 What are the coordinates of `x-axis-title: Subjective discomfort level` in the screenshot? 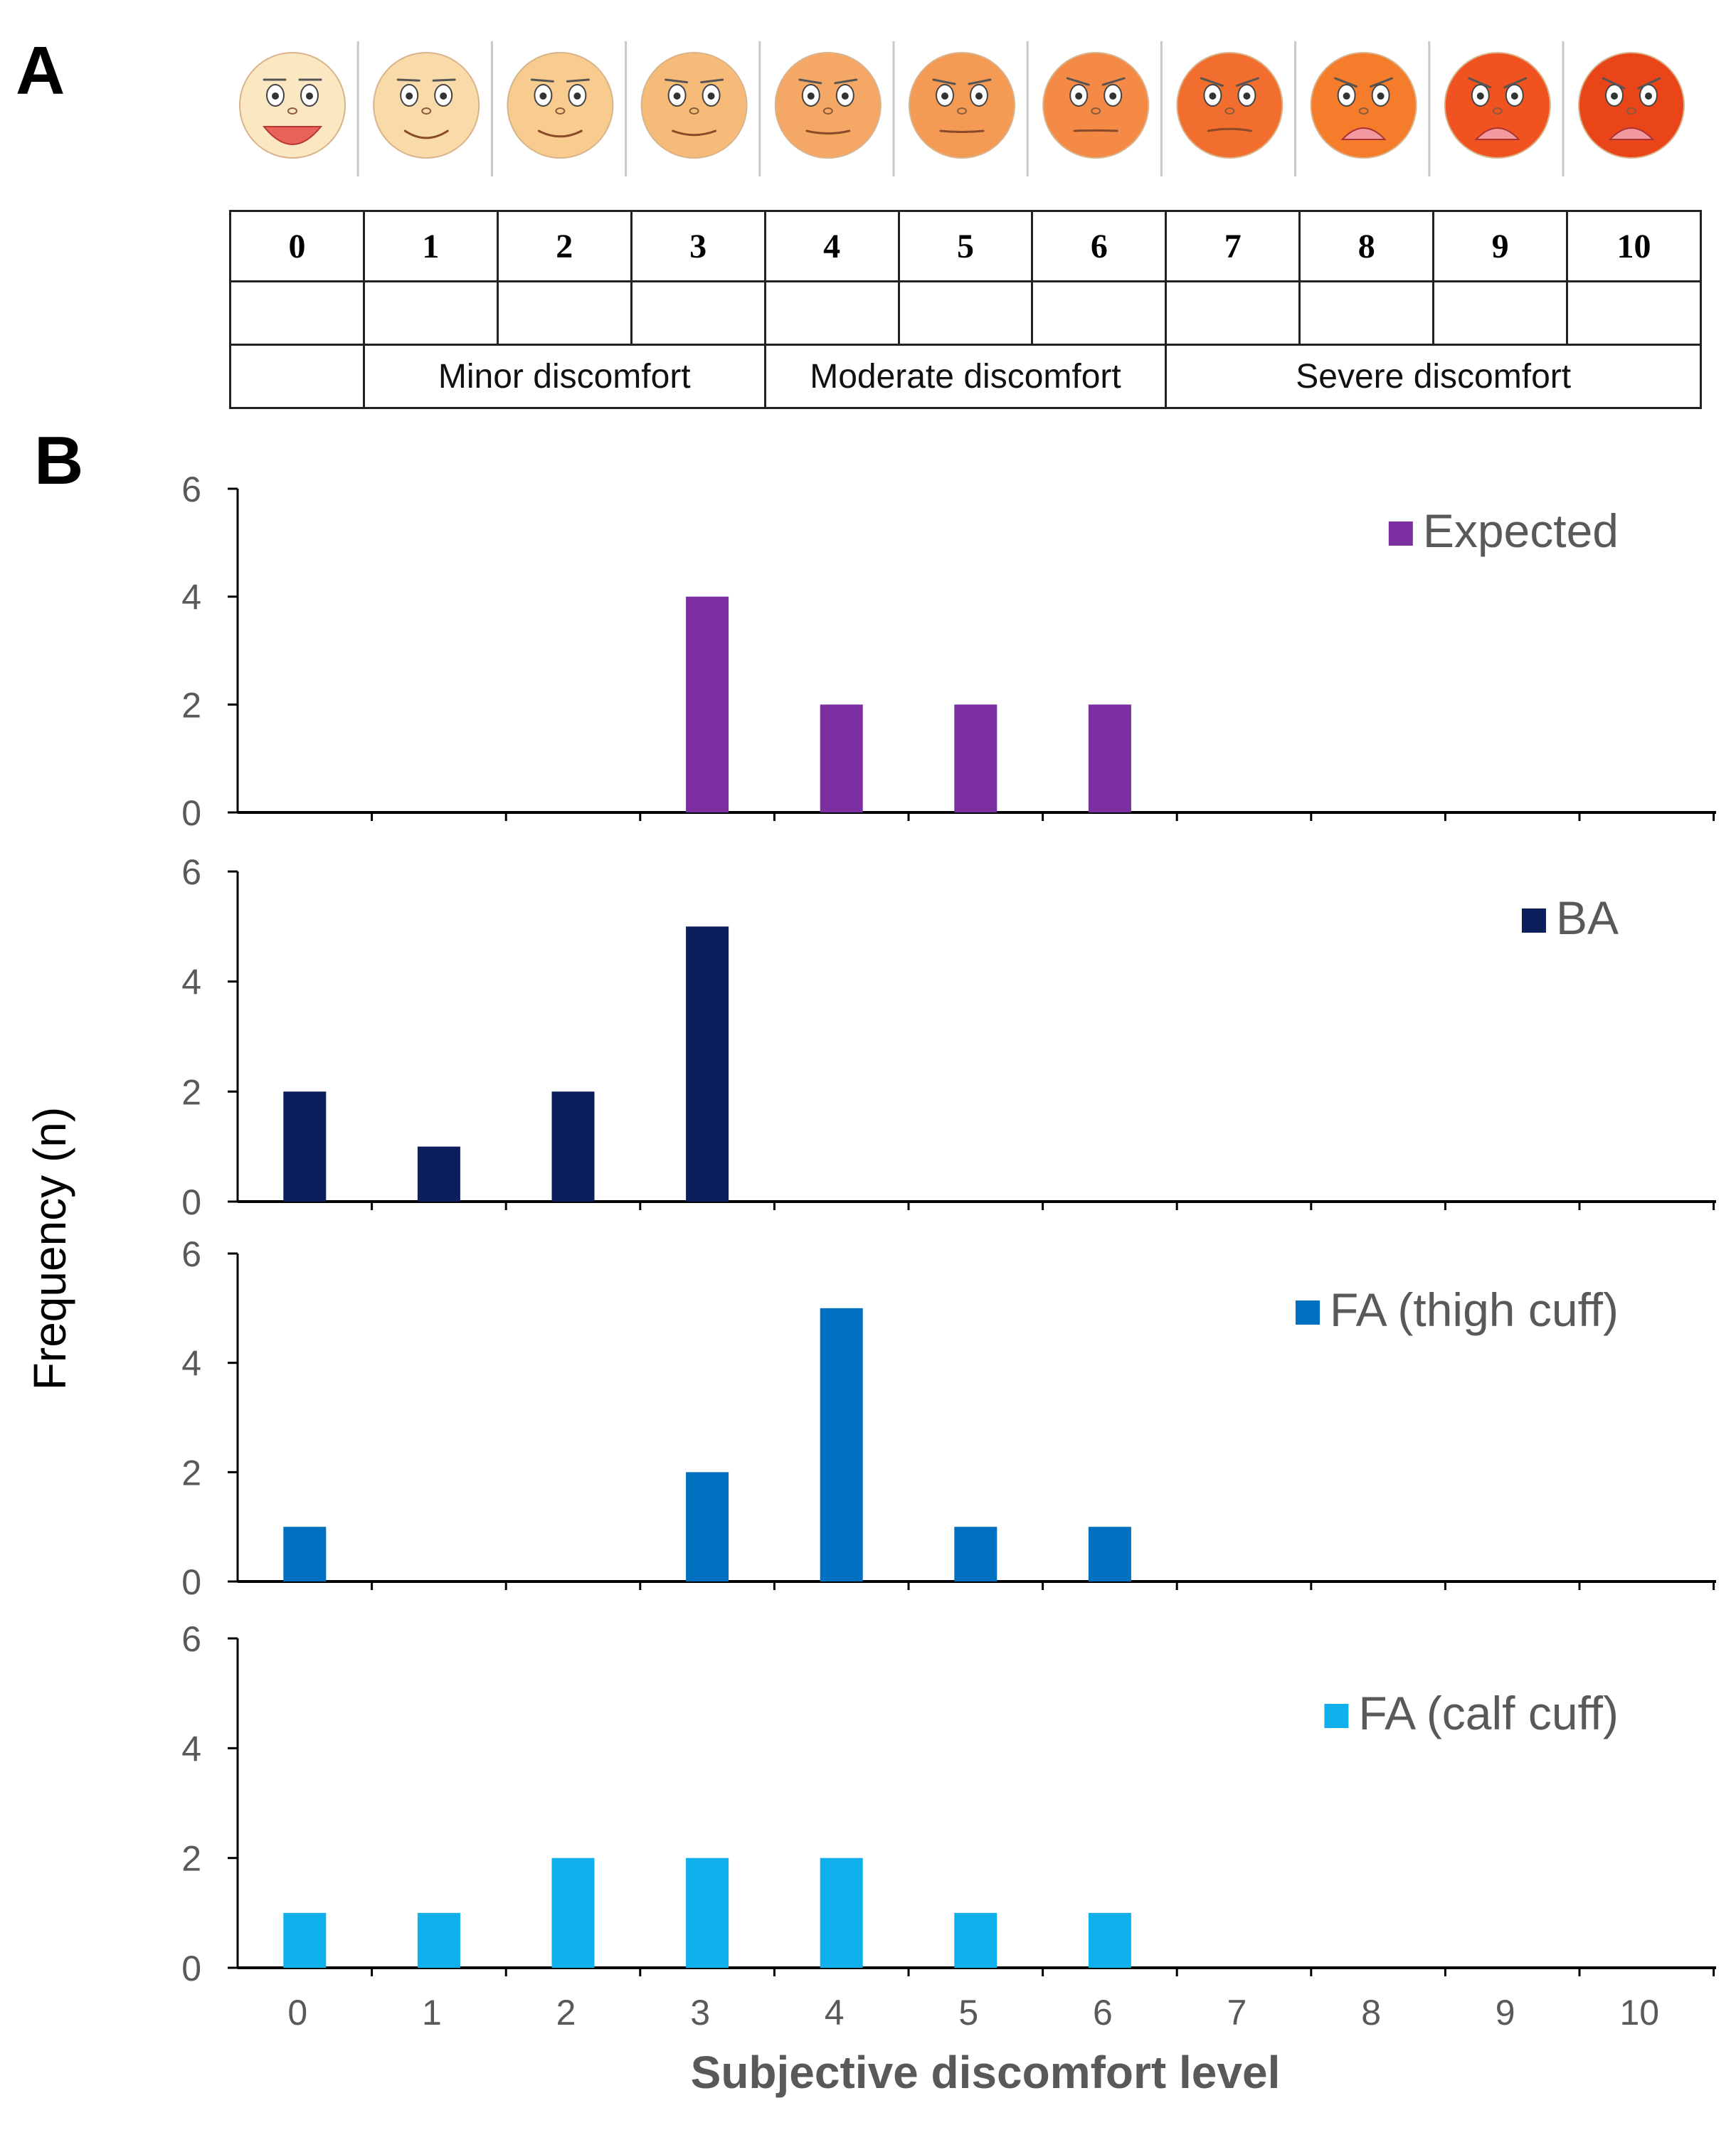 It's located at (986, 2072).